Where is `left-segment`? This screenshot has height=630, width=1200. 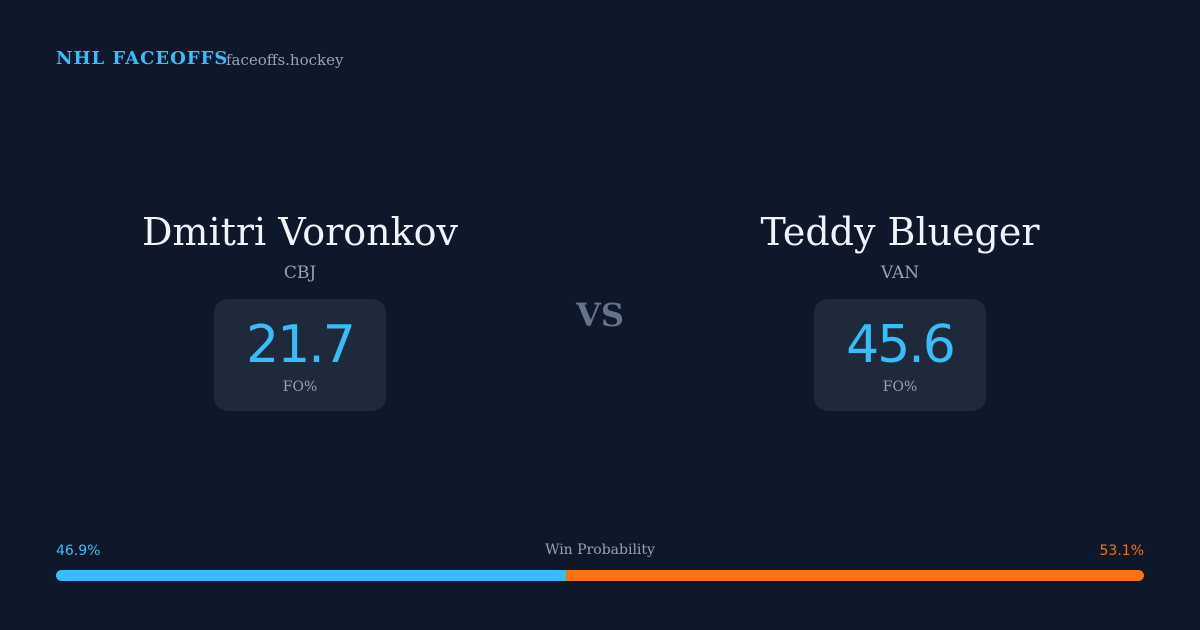
left-segment is located at coordinates (311, 575).